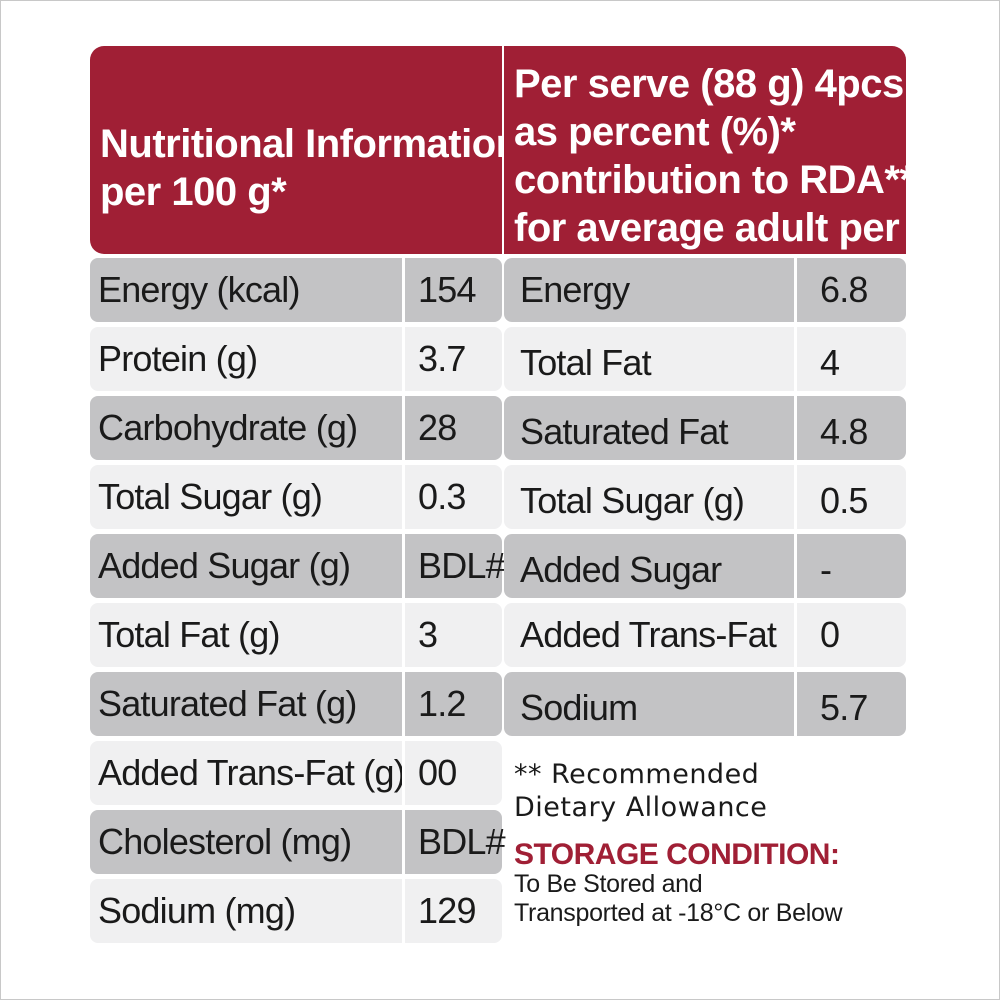  What do you see at coordinates (447, 910) in the screenshot?
I see `nutrient-value: 129` at bounding box center [447, 910].